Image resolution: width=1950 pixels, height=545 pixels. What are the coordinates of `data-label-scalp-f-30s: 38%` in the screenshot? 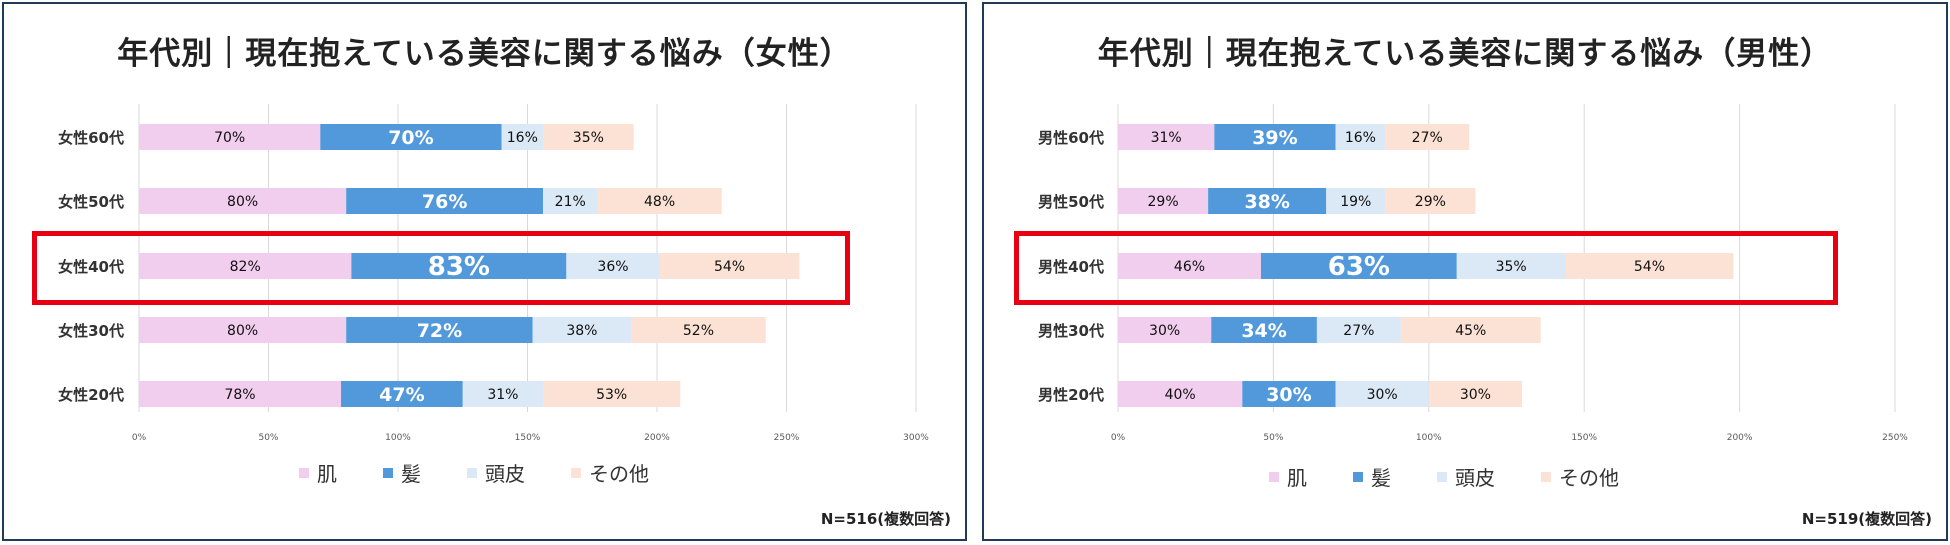 It's located at (581, 331).